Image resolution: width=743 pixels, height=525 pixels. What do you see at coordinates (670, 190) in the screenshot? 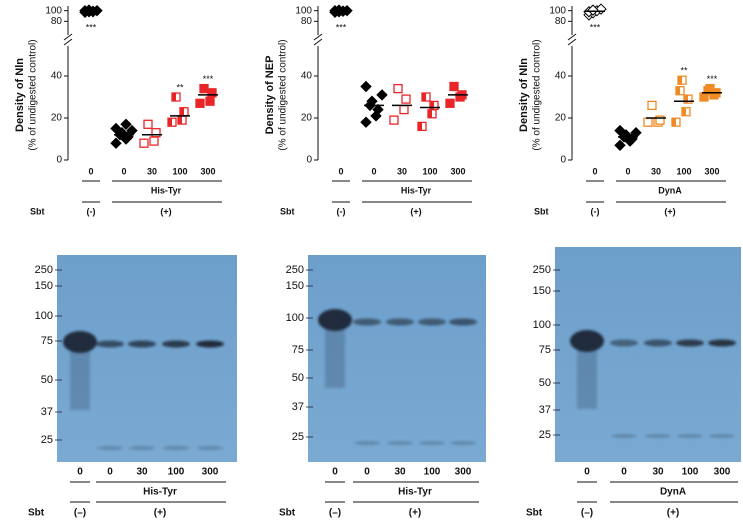
I see `treatment-label: DynA` at bounding box center [670, 190].